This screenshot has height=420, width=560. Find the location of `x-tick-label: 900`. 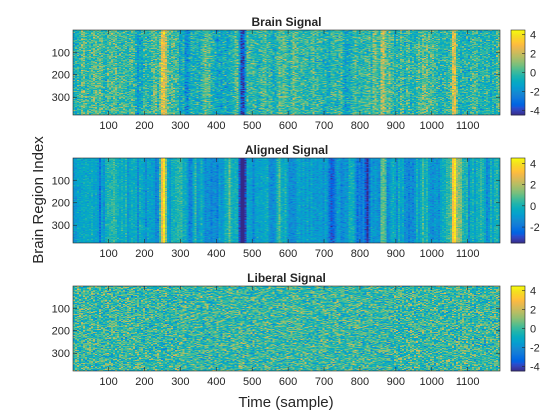

x-tick-label: 900 is located at coordinates (396, 254).